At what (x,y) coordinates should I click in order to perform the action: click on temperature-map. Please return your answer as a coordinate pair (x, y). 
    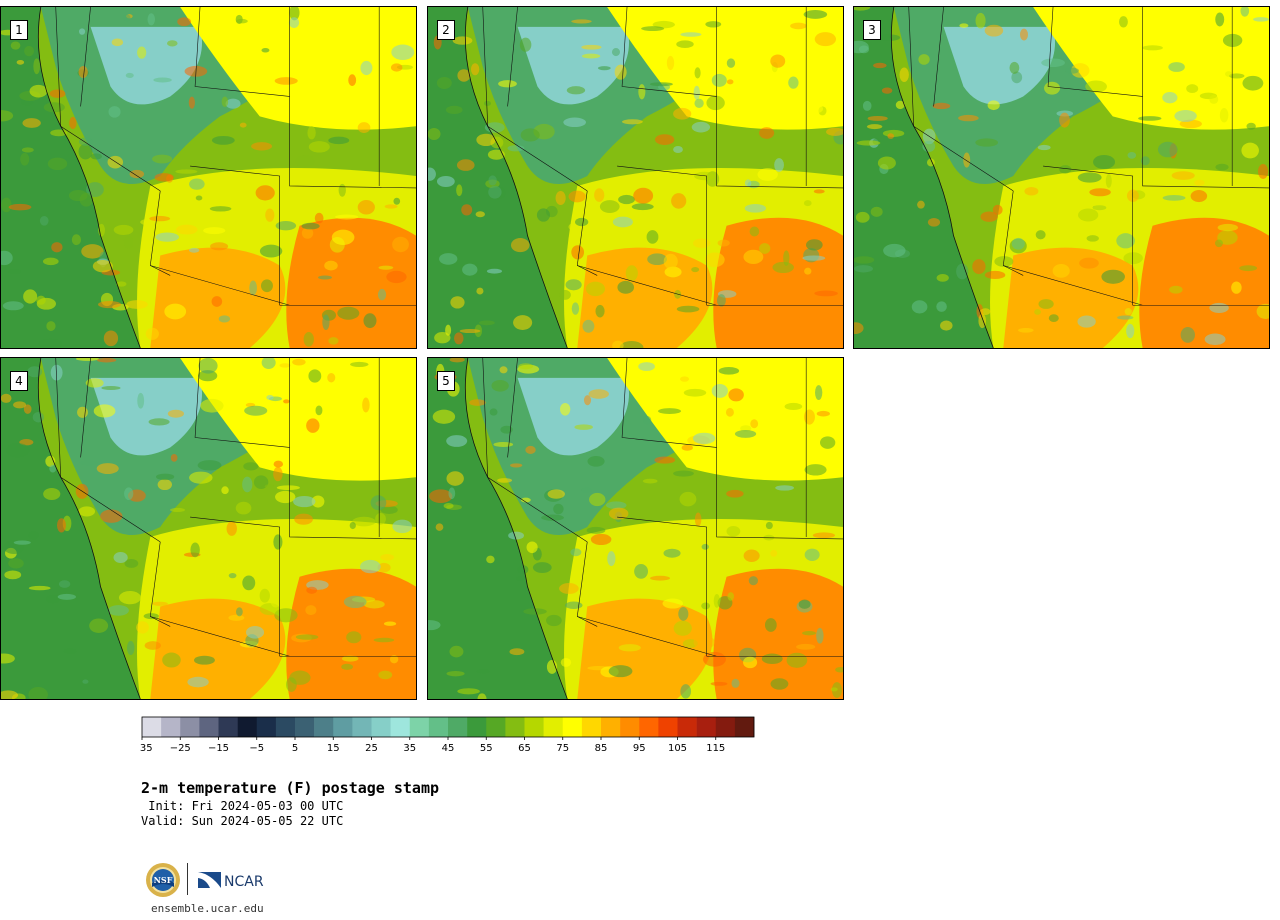
    Looking at the image, I should click on (635, 177).